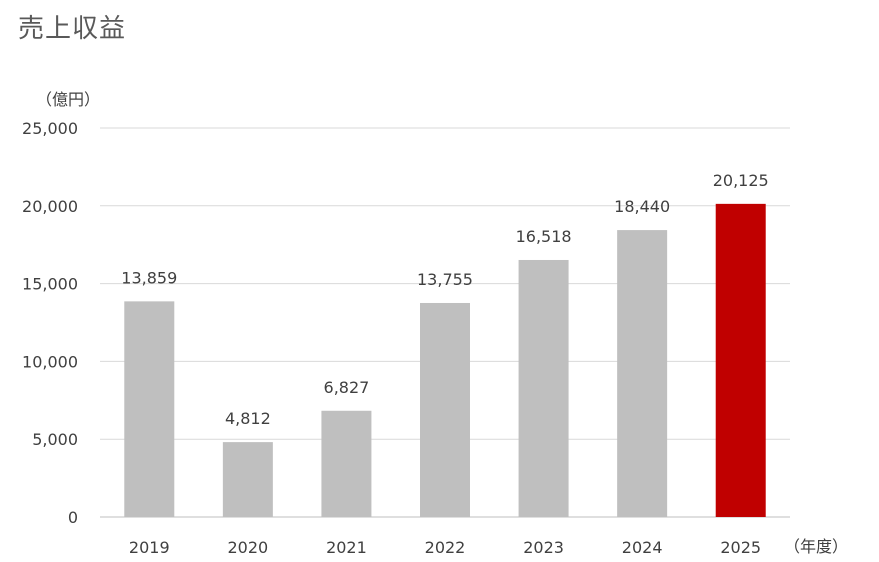 Image resolution: width=879 pixels, height=562 pixels. What do you see at coordinates (642, 547) in the screenshot?
I see `x-tick-label-2024: 2024` at bounding box center [642, 547].